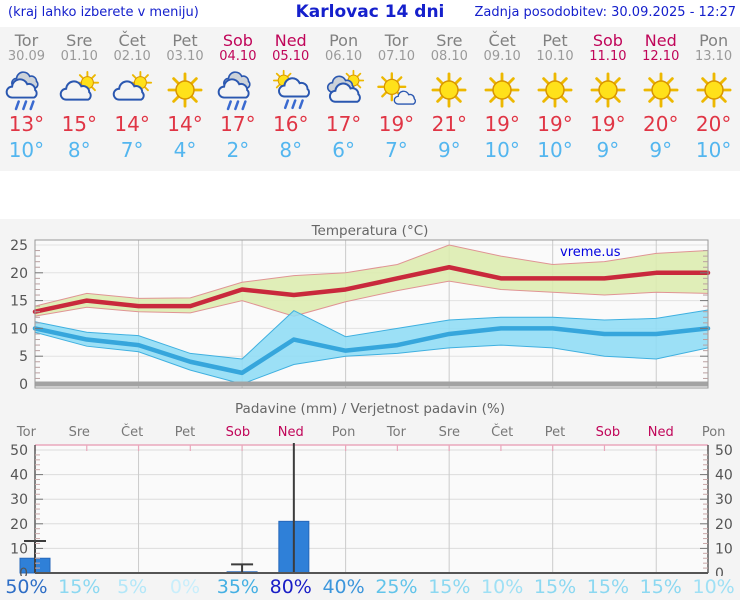 The height and width of the screenshot is (600, 740). Describe the element at coordinates (237, 587) in the screenshot. I see `precip-probability: 35%` at that location.